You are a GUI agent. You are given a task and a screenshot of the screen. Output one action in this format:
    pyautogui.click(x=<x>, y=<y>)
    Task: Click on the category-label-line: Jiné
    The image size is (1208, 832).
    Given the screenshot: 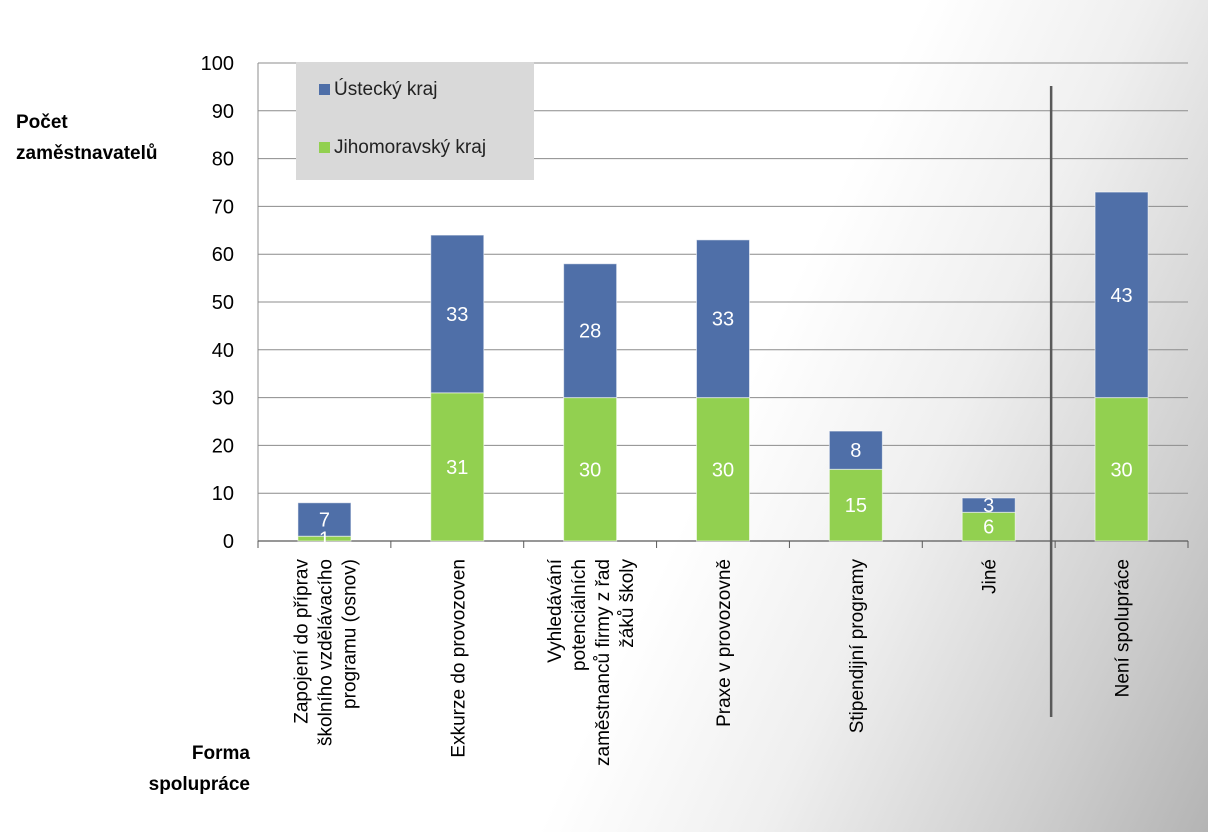 What is the action you would take?
    pyautogui.click(x=990, y=576)
    